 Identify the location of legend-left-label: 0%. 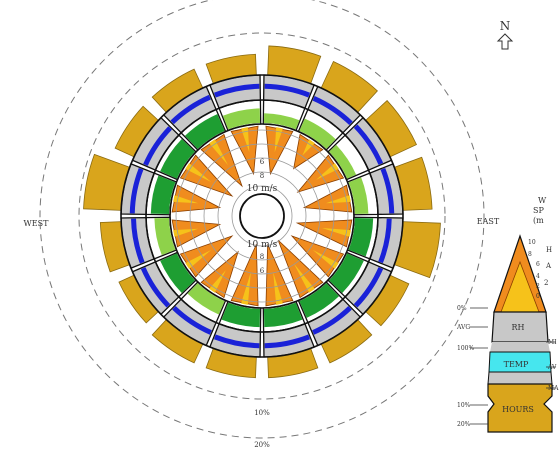
(462, 308).